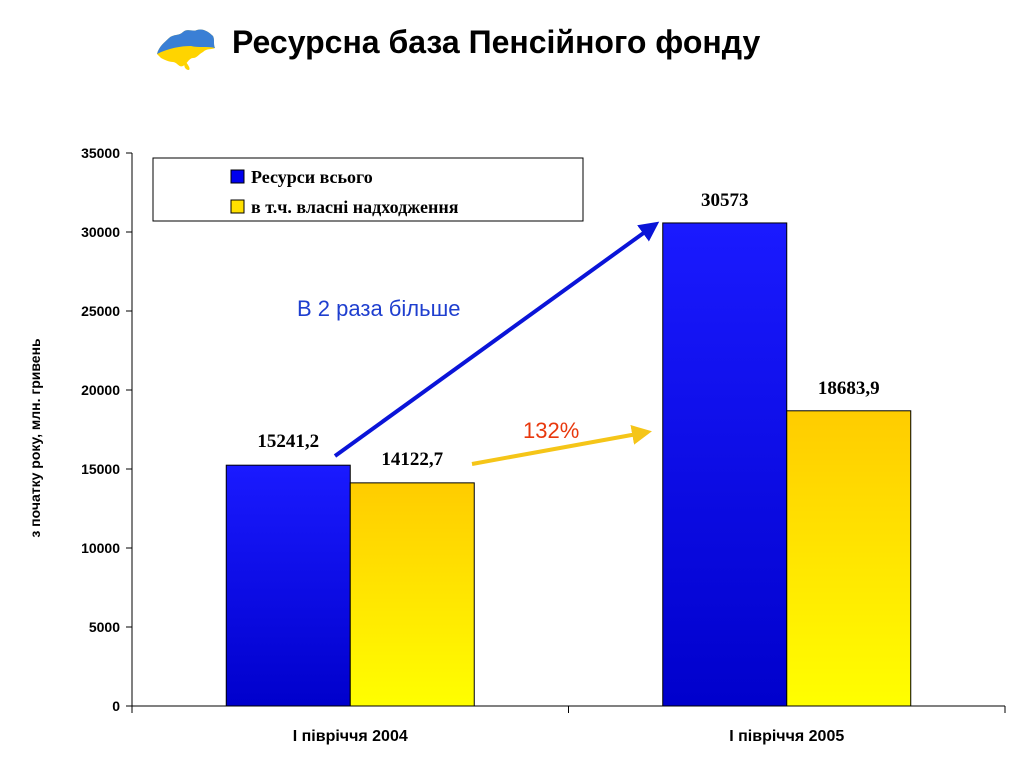  What do you see at coordinates (378, 308) in the screenshot?
I see `annotation-double: В 2 раза більше` at bounding box center [378, 308].